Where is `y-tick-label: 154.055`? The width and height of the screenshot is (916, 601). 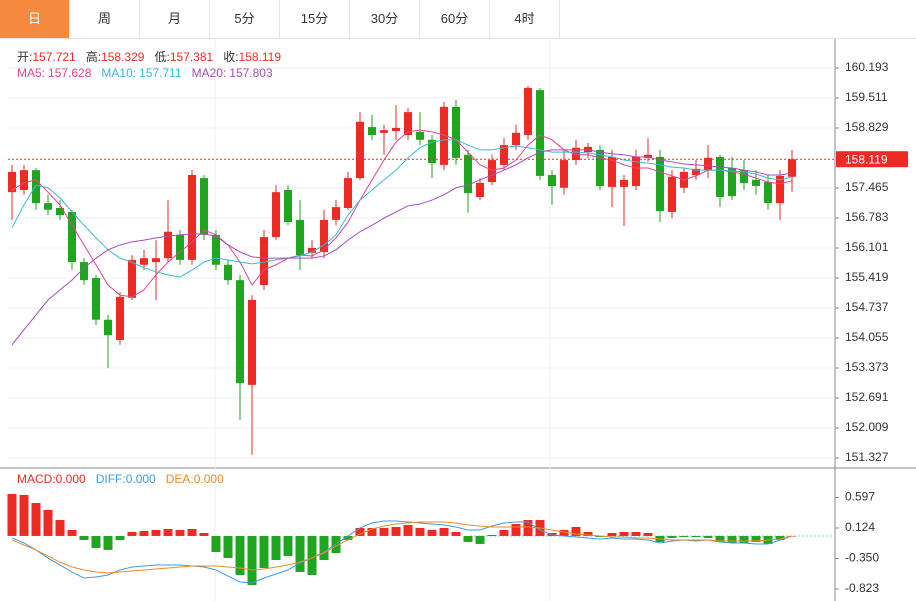 y-tick-label: 154.055 is located at coordinates (867, 337).